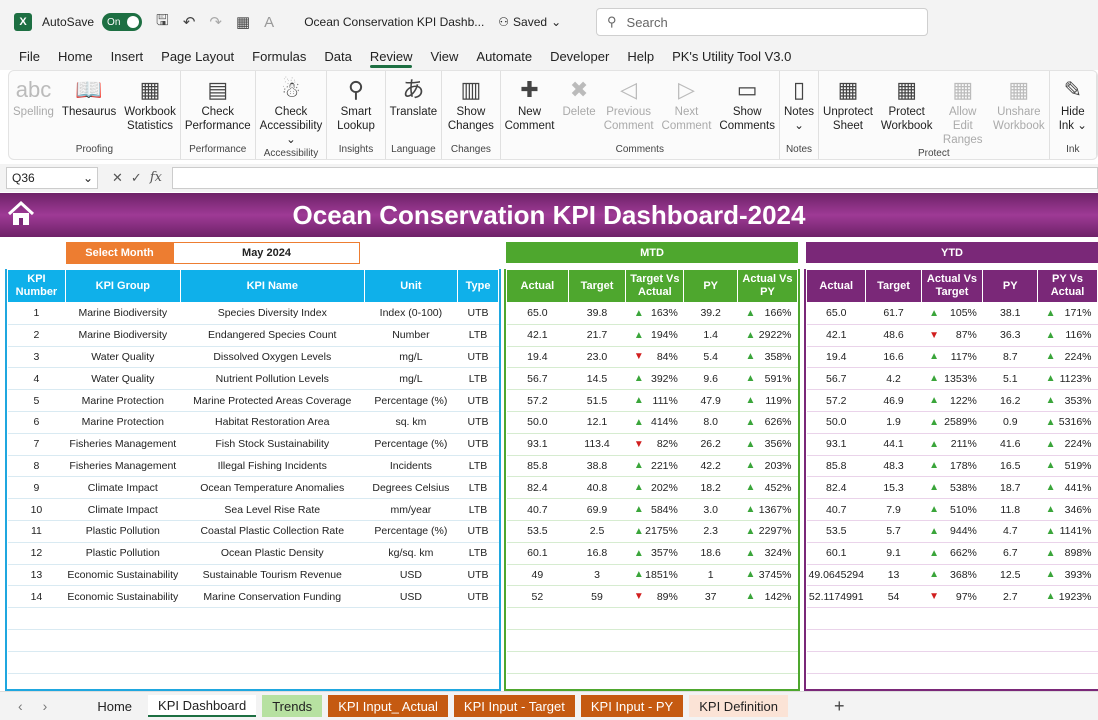  I want to click on sheet-tab-trends: Trends, so click(292, 706).